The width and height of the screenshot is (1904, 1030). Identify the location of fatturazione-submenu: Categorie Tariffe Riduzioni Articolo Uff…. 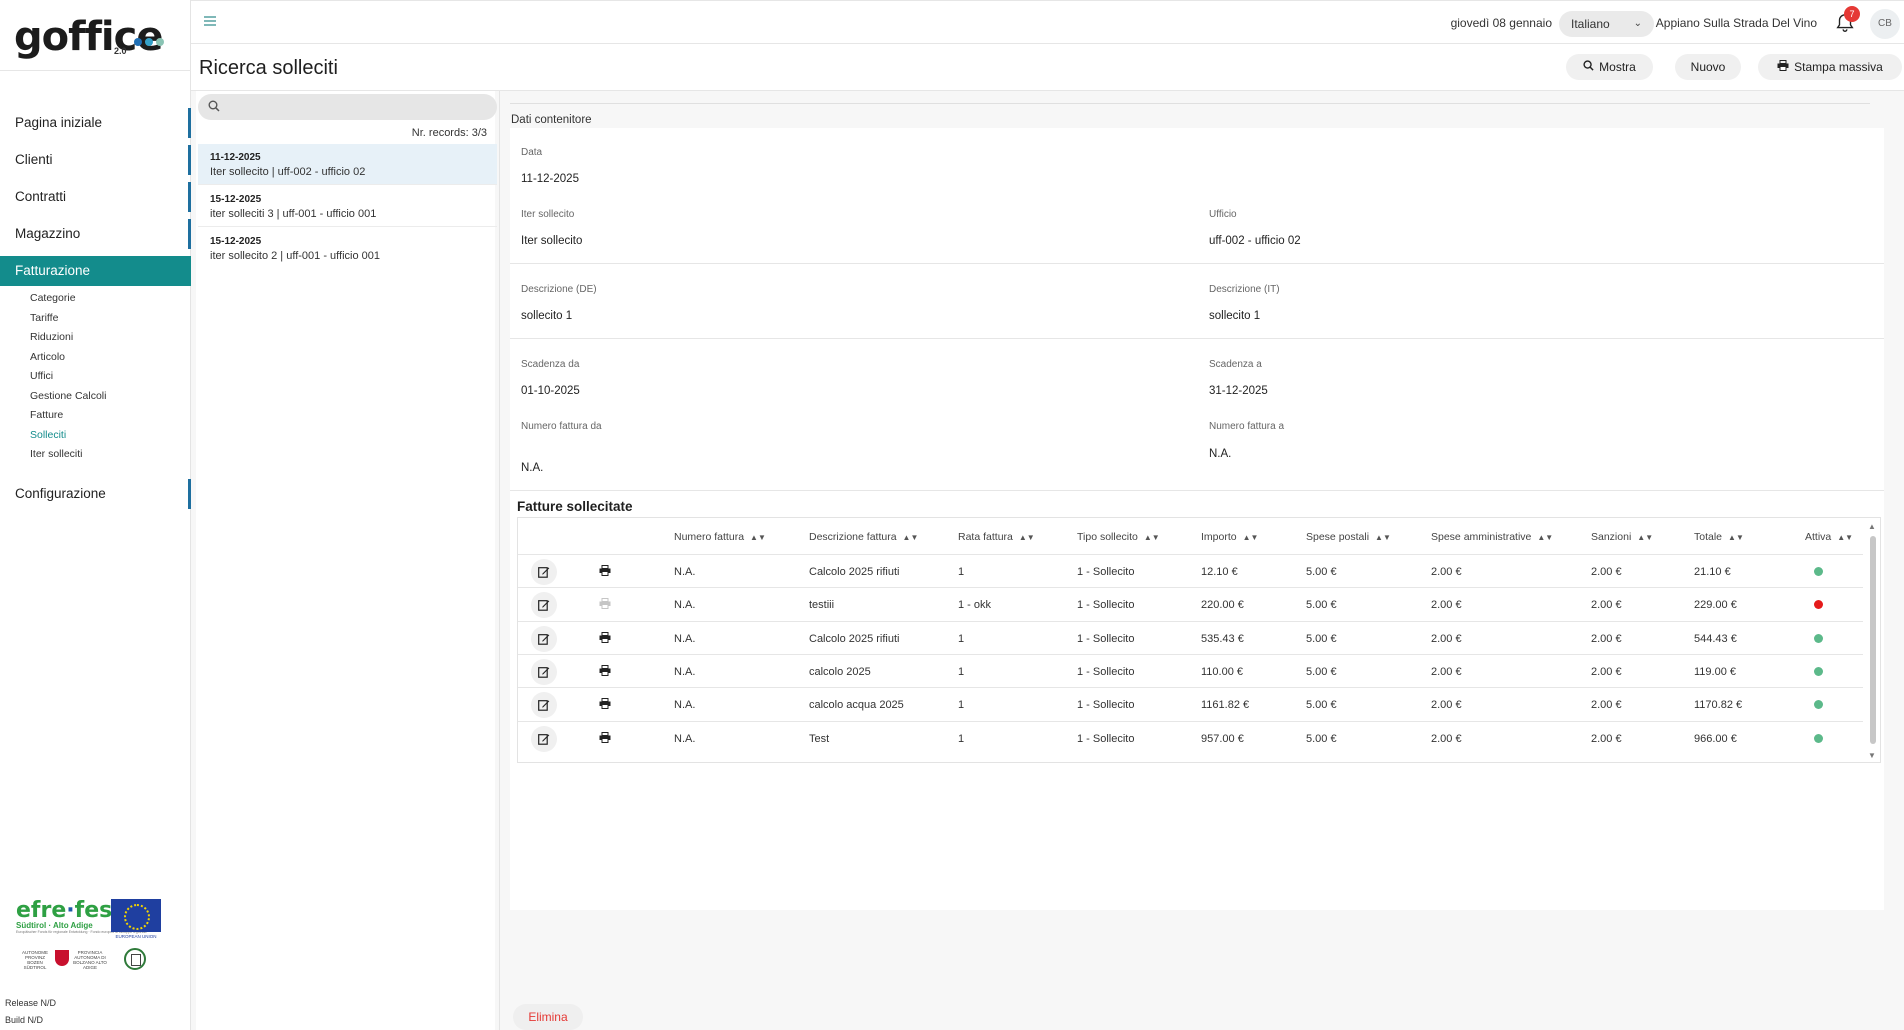
(95, 377).